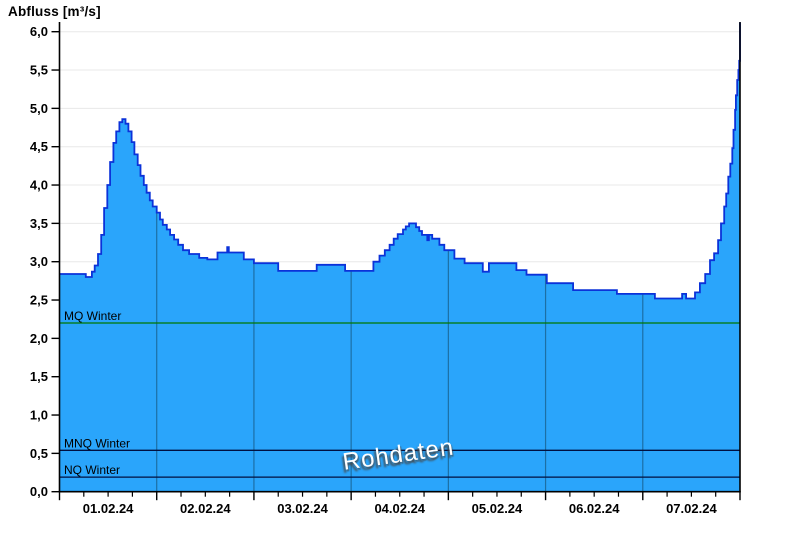 This screenshot has height=550, width=800. What do you see at coordinates (39, 185) in the screenshot?
I see `y-tick-label: 4,0` at bounding box center [39, 185].